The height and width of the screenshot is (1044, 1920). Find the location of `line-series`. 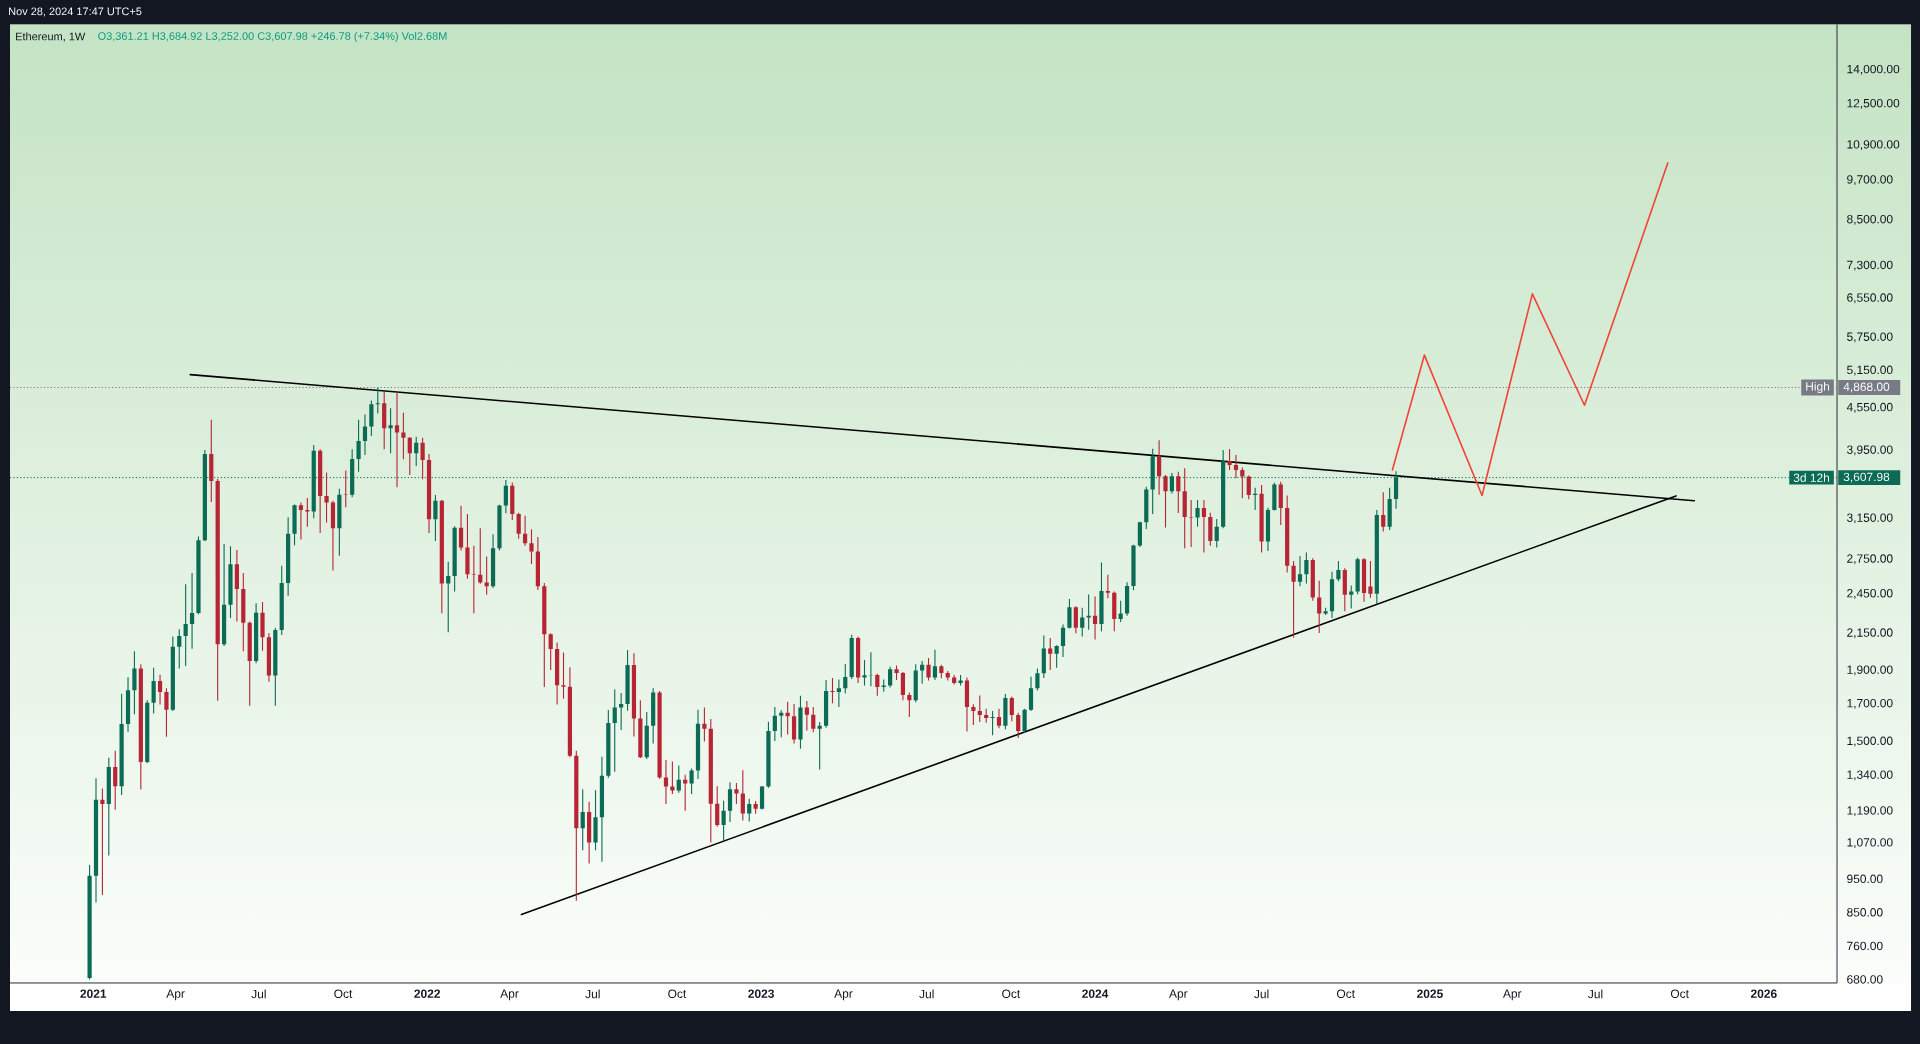

line-series is located at coordinates (1530, 329).